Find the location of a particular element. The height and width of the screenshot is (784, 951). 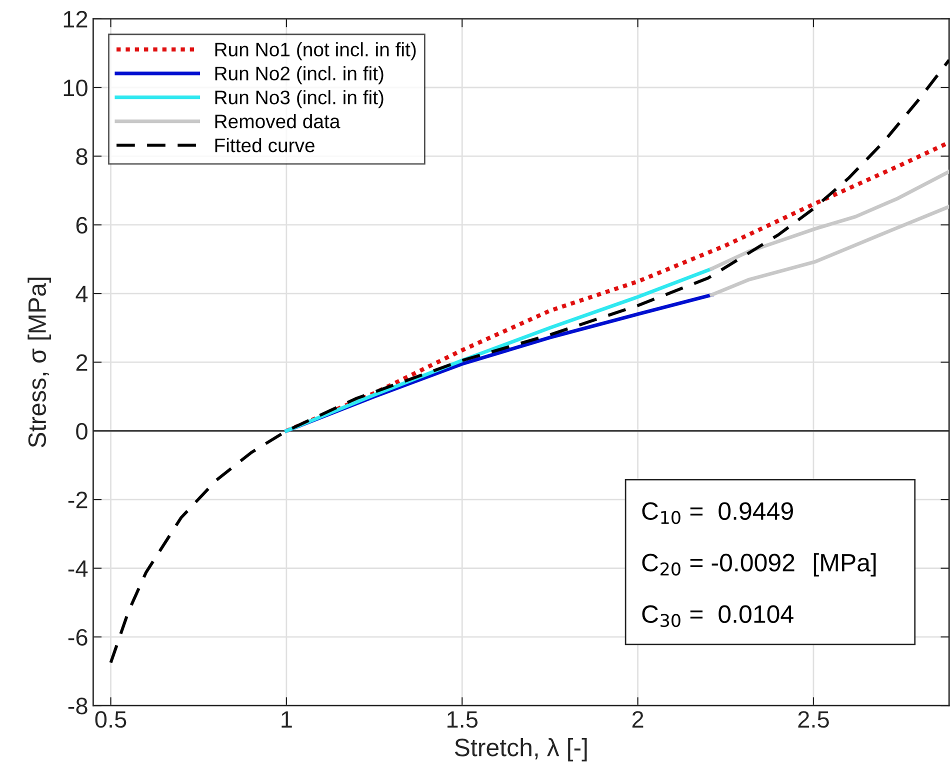

legend-label: Removed data is located at coordinates (277, 121).